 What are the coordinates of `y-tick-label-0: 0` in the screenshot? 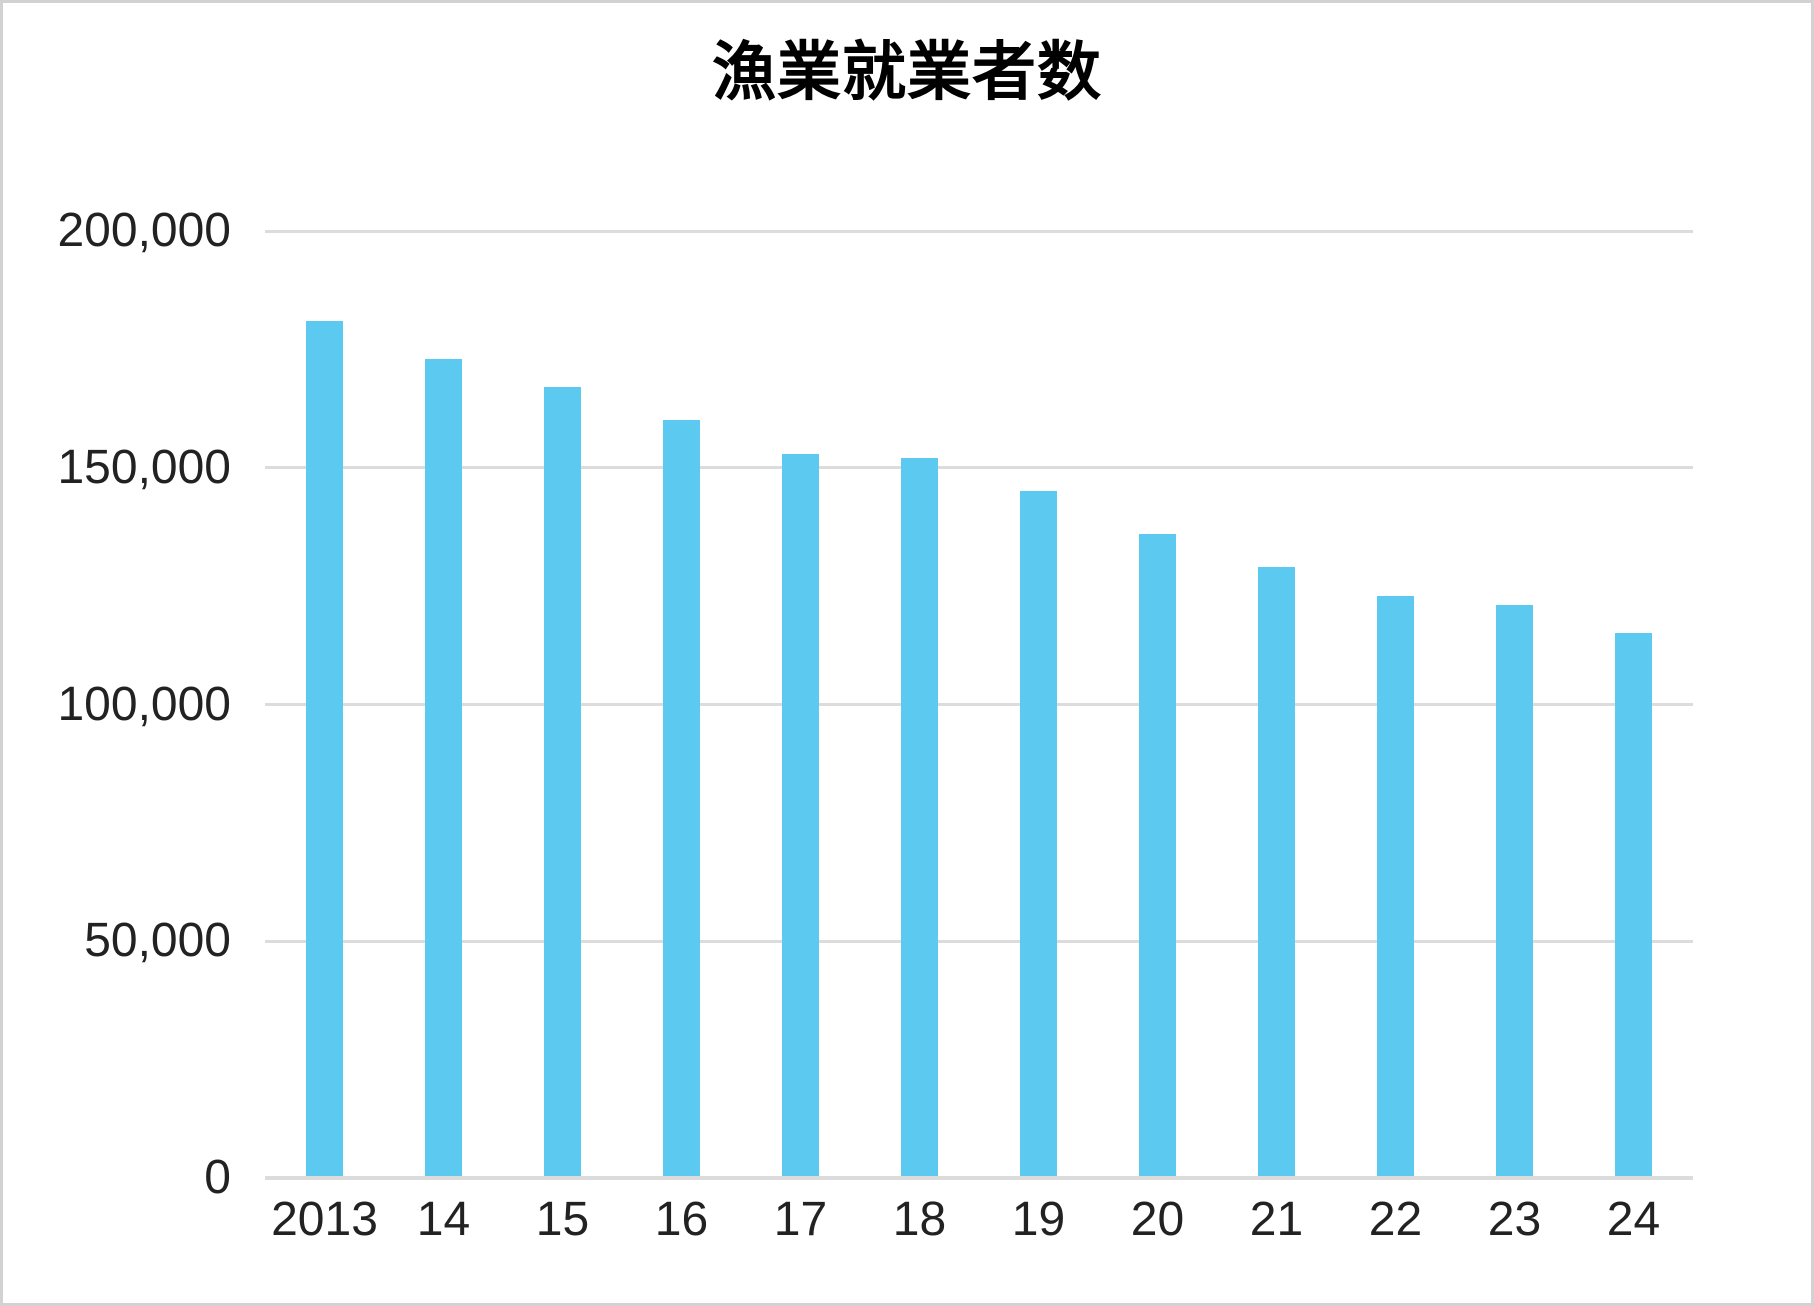 It's located at (217, 1177).